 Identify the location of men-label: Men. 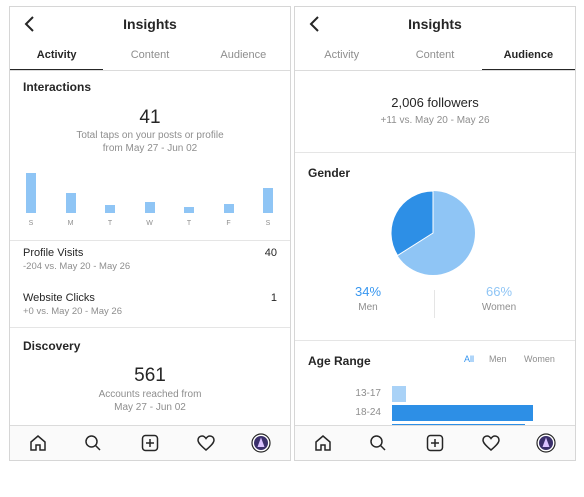
(368, 307).